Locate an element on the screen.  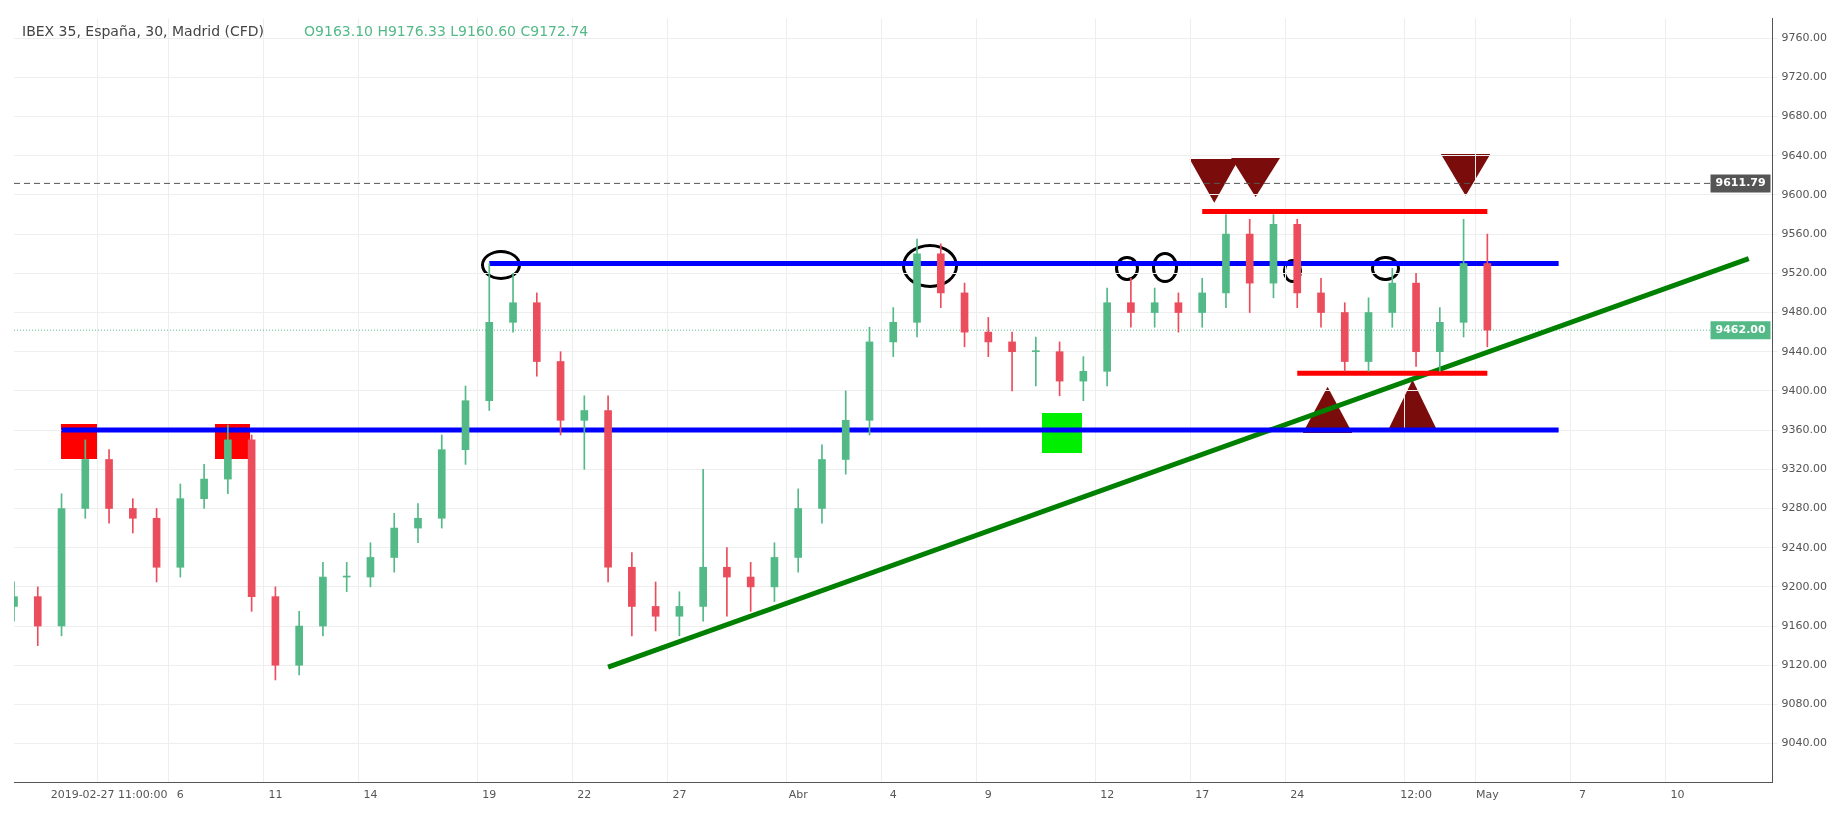
x-tick-label: 17 is located at coordinates (1202, 795).